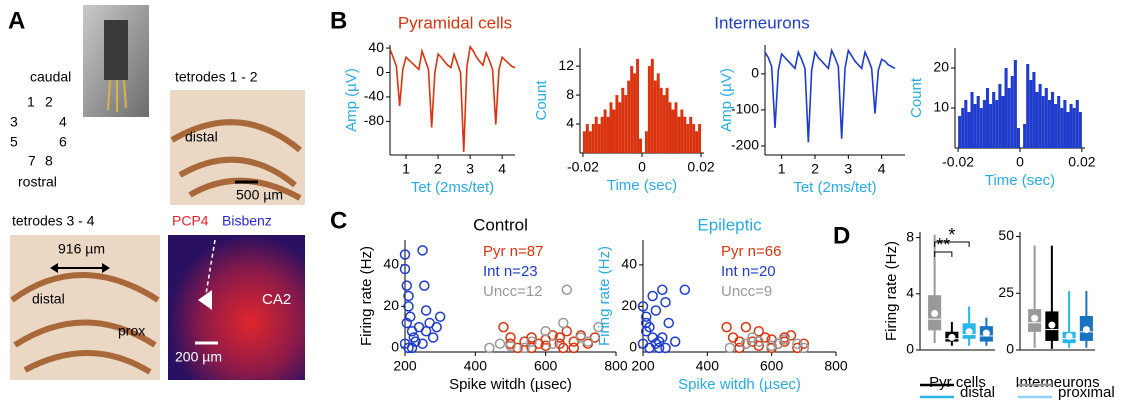 The image size is (1128, 407). Describe the element at coordinates (500, 224) in the screenshot. I see `chart-title: Control` at that location.